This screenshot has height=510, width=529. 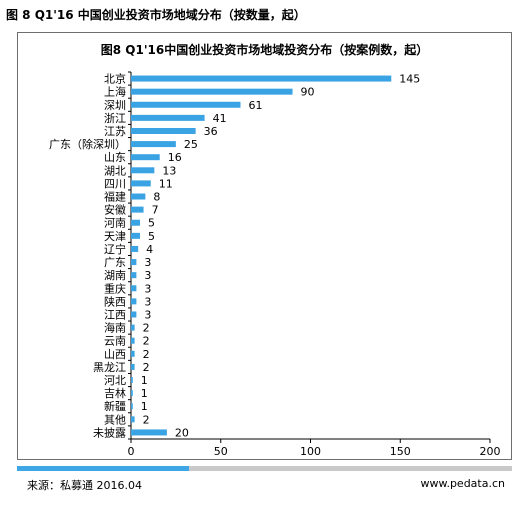 What do you see at coordinates (115, 301) in the screenshot?
I see `category-label: 陕西` at bounding box center [115, 301].